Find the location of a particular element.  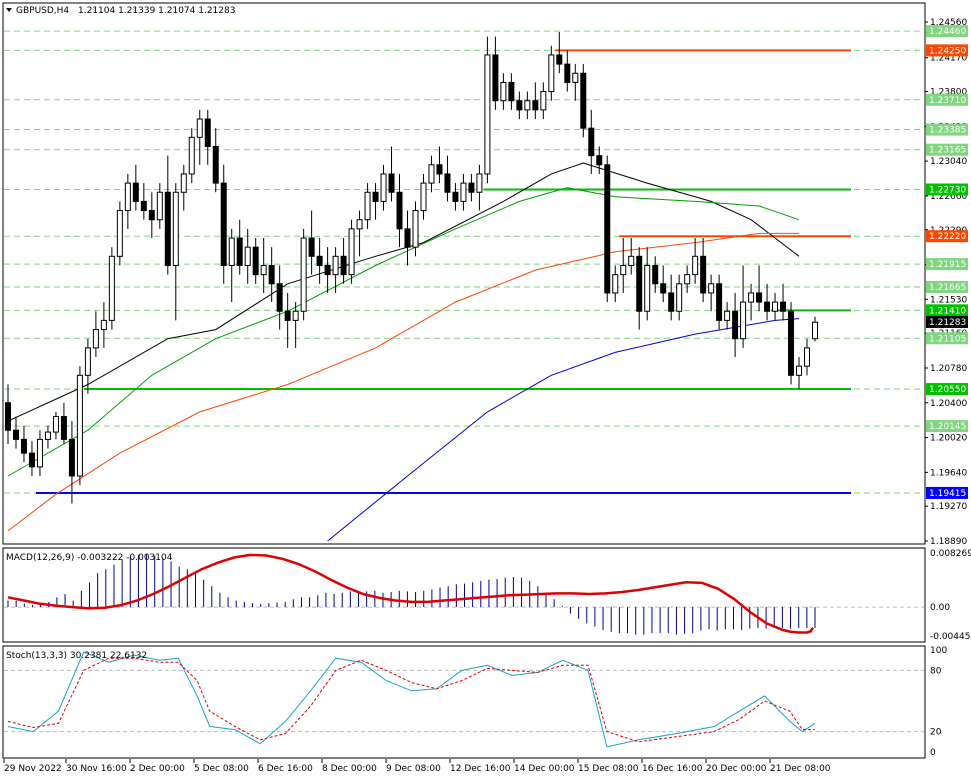

price-tick-label: 1.21530 is located at coordinates (948, 300).